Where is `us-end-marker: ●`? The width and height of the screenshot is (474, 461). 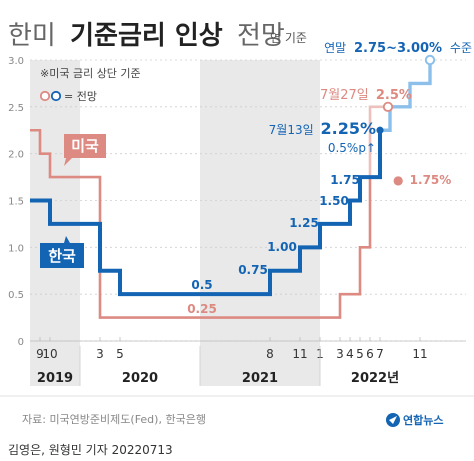 us-end-marker: ● is located at coordinates (398, 180).